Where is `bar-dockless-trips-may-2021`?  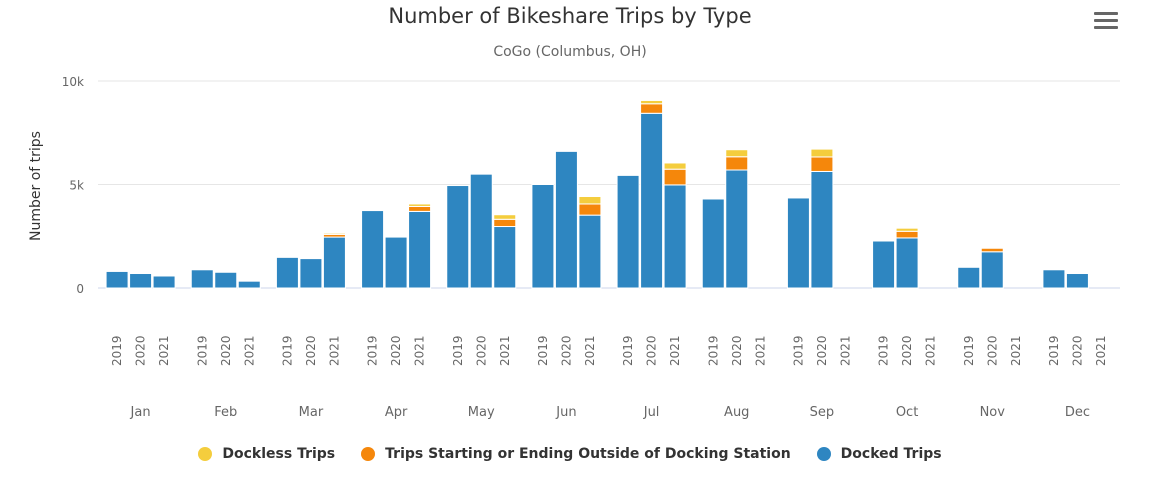 bar-dockless-trips-may-2021 is located at coordinates (505, 217).